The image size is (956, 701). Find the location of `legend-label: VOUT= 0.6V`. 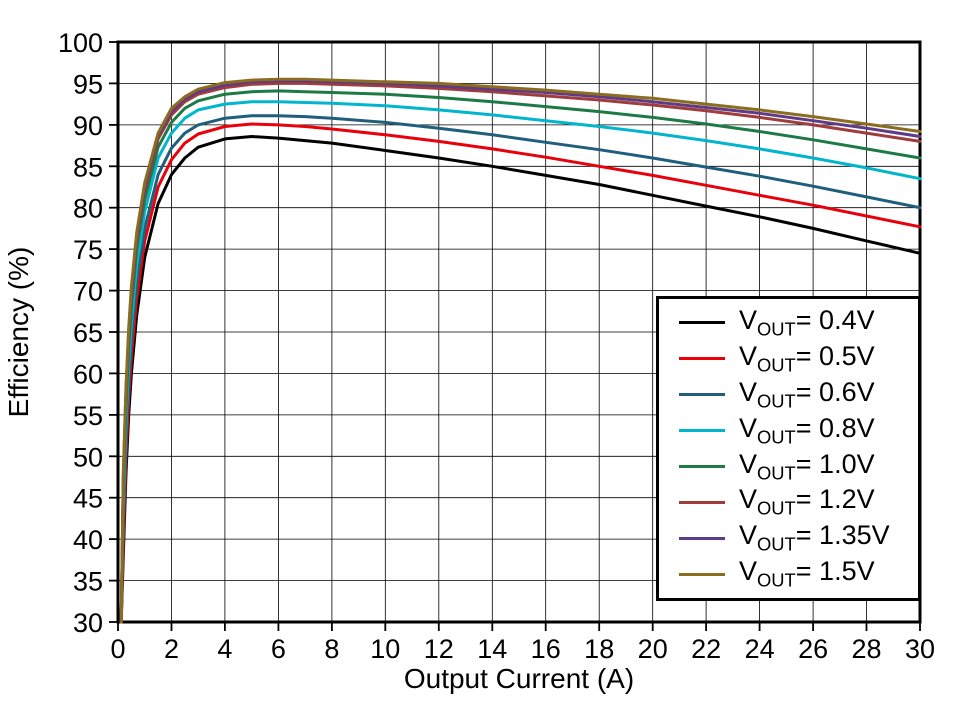

legend-label: VOUT= 0.6V is located at coordinates (807, 394).